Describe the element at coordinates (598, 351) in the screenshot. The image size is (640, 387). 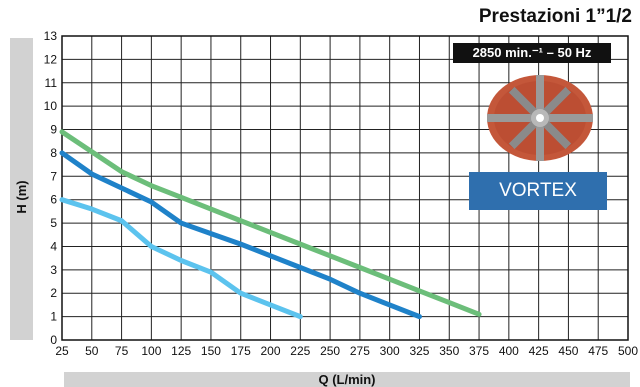
I see `x-tick-label: 475` at that location.